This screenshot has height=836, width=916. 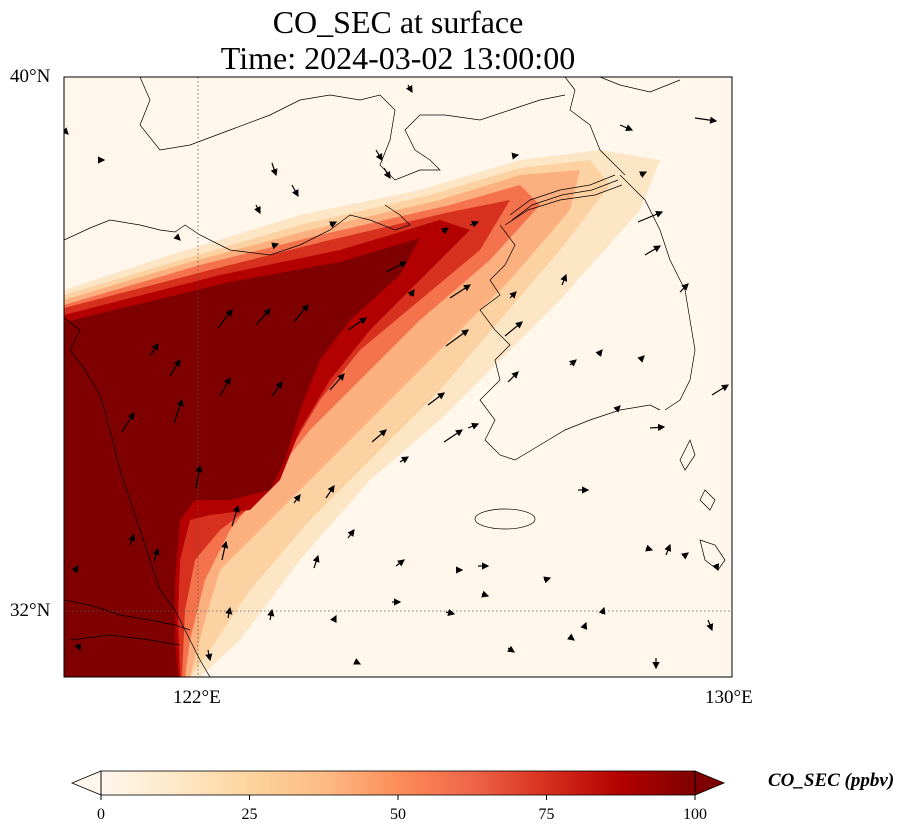 What do you see at coordinates (831, 780) in the screenshot?
I see `colorbar-label: CO_SEC (ppbv)` at bounding box center [831, 780].